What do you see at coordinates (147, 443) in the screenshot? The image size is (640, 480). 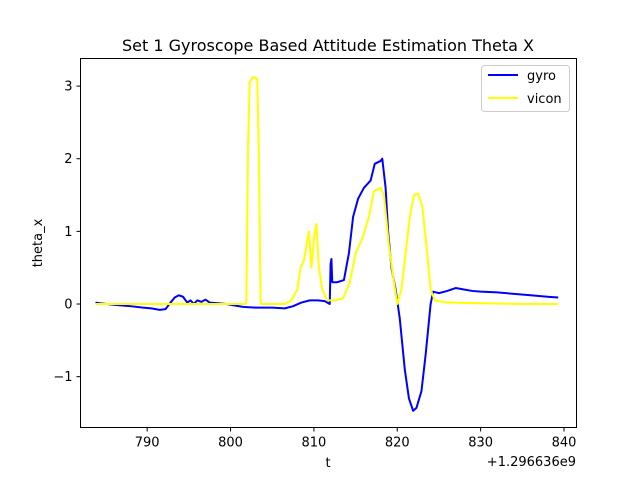 I see `x-tick-label: 790` at bounding box center [147, 443].